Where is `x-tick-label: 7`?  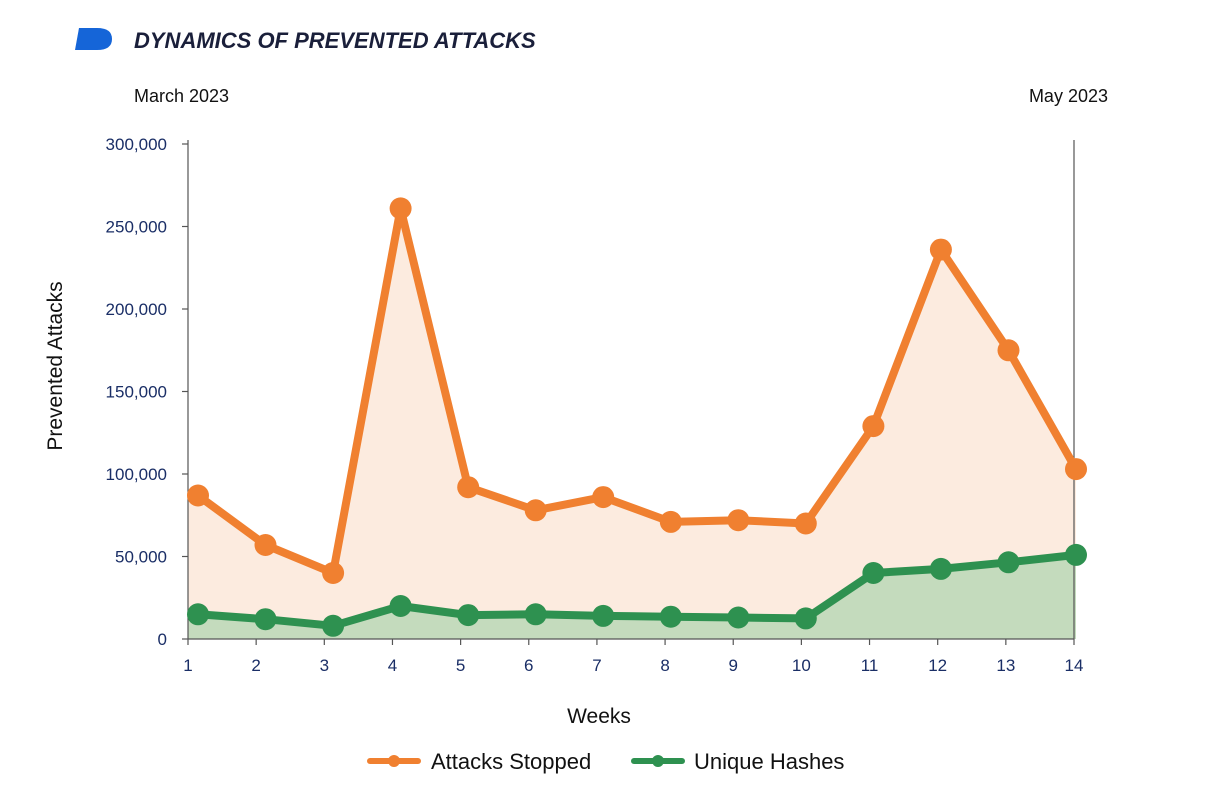
x-tick-label: 7 is located at coordinates (596, 665).